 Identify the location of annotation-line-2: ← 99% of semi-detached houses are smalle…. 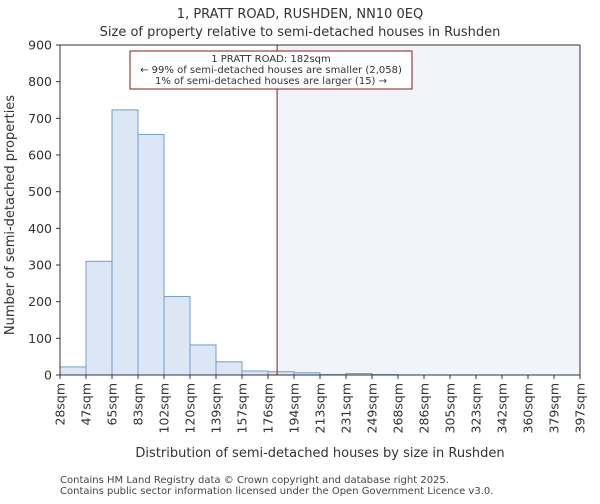
(271, 70).